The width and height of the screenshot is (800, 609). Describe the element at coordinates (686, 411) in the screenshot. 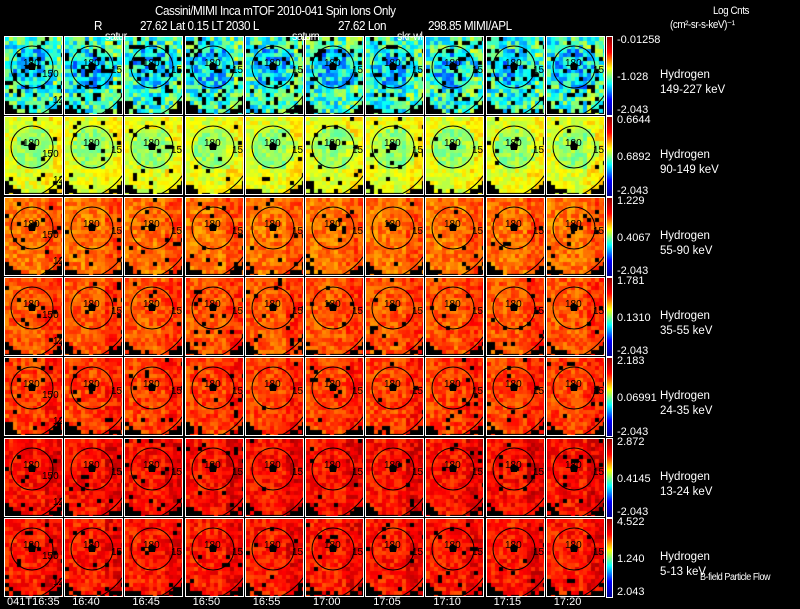

I see `energy-label: 24-35 keV` at that location.